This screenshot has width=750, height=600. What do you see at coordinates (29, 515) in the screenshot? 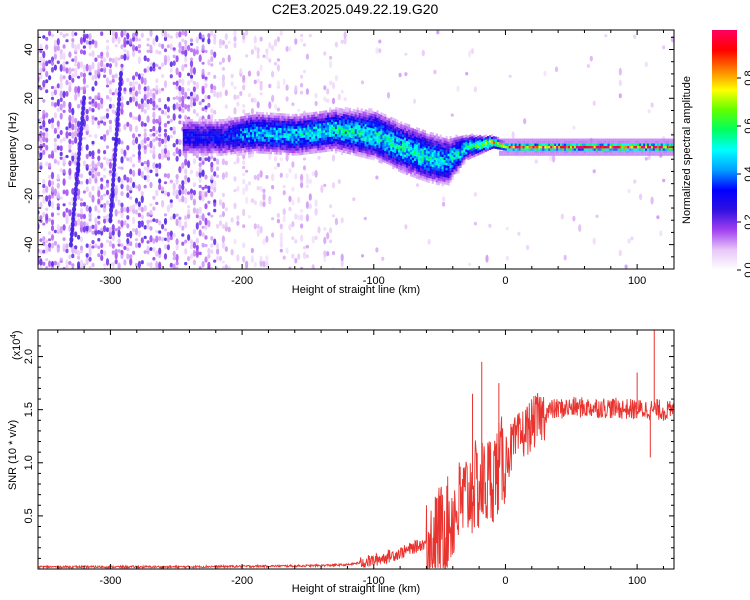
I see `y-tick-label: 0.5` at bounding box center [29, 515].